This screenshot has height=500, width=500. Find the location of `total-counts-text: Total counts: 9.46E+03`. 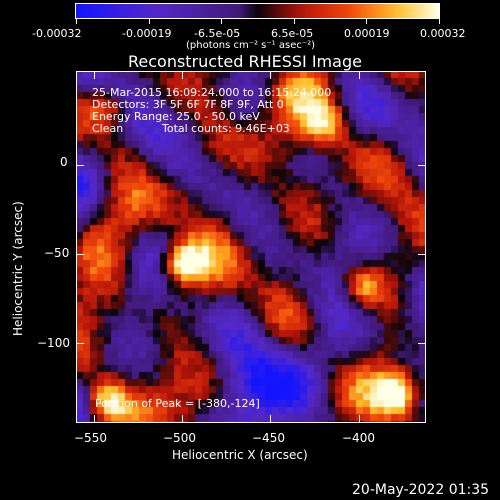

total-counts-text: Total counts: 9.46E+03 is located at coordinates (226, 128).